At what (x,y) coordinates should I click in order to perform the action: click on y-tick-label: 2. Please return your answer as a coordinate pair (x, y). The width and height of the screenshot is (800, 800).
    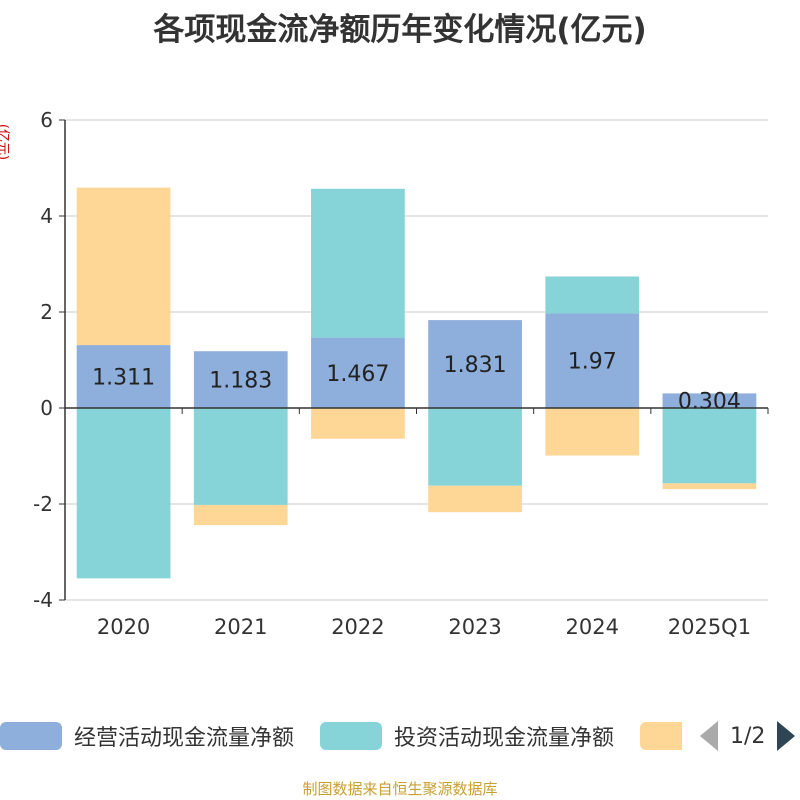
    Looking at the image, I should click on (46, 312).